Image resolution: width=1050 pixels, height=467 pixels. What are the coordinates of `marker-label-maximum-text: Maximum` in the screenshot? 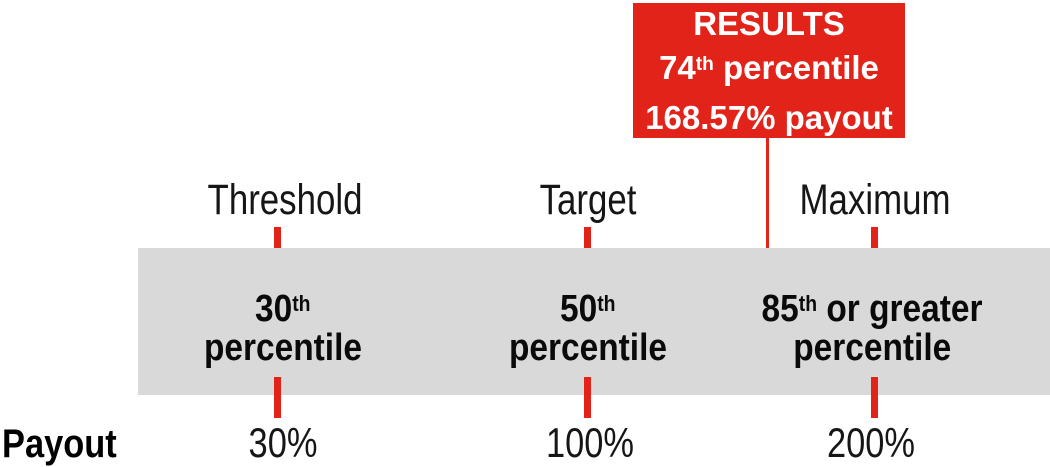 It's located at (875, 200).